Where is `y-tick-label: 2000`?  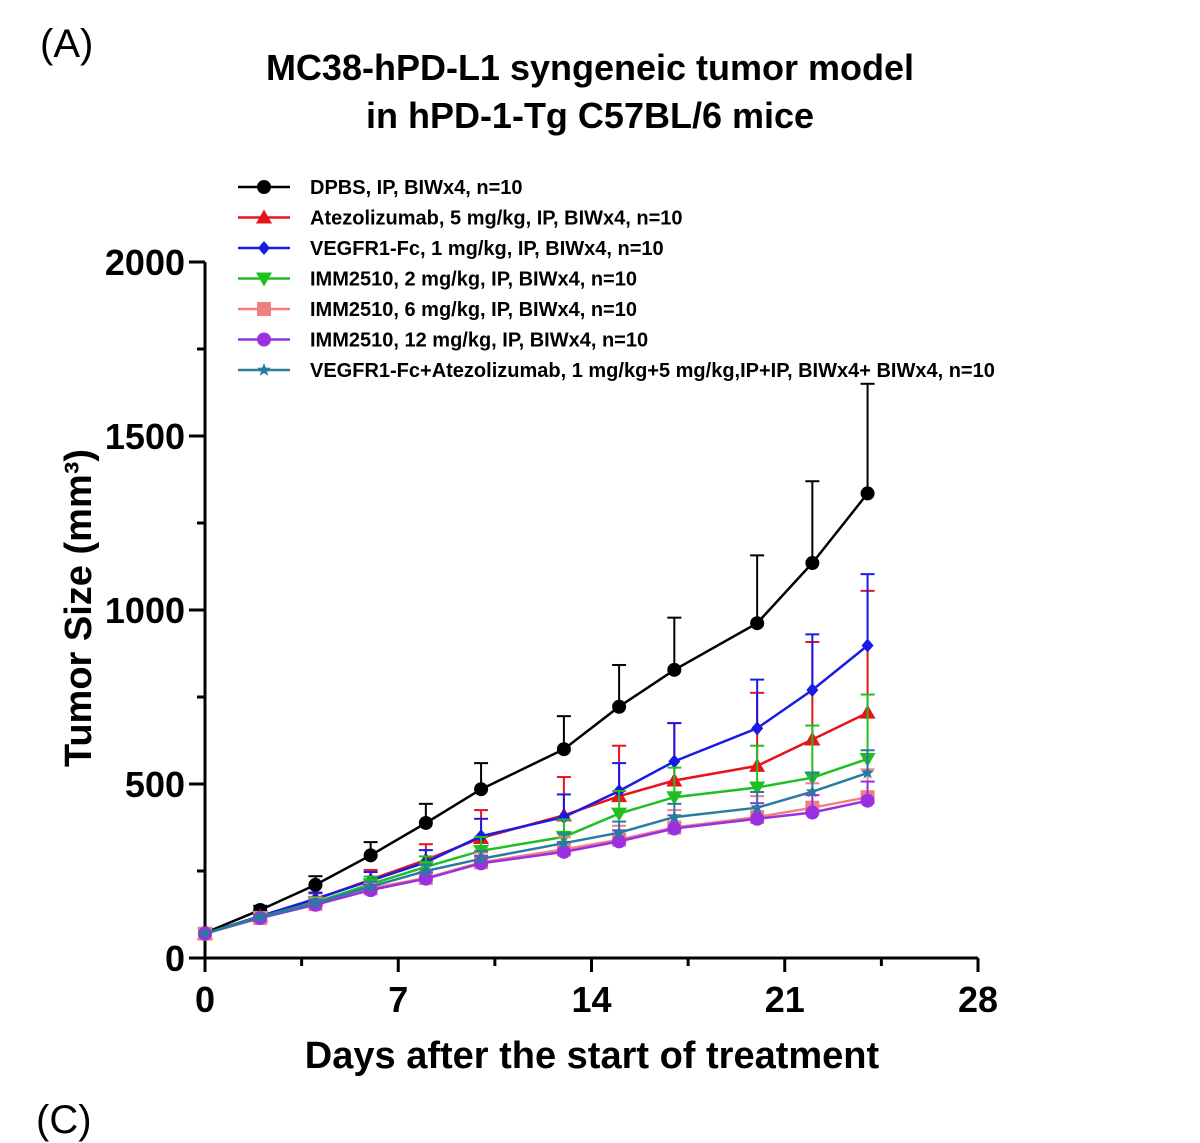 y-tick-label: 2000 is located at coordinates (145, 262).